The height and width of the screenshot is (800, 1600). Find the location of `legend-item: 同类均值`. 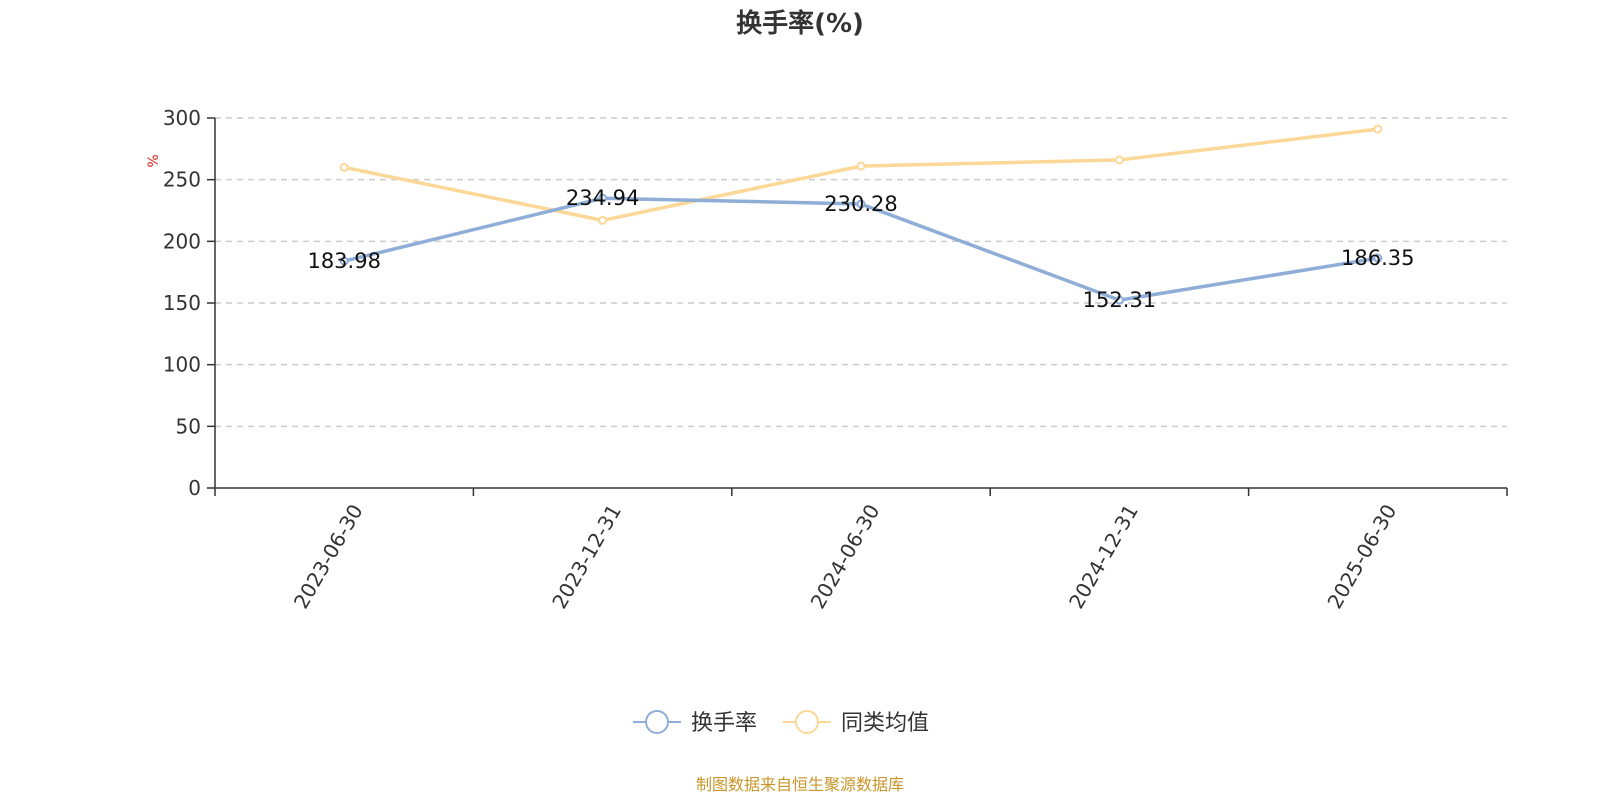

legend-item: 同类均值 is located at coordinates (856, 723).